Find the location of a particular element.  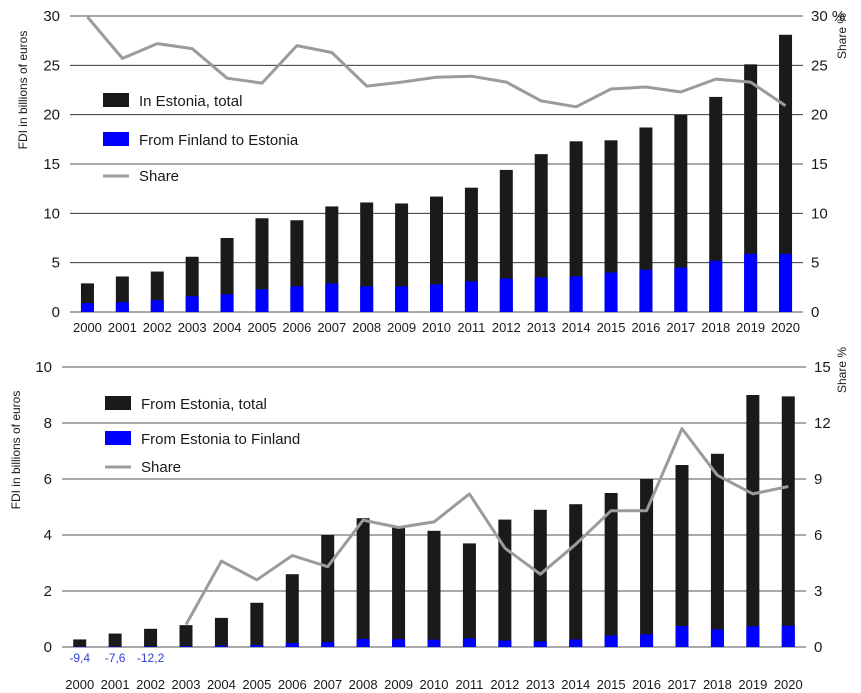

y2-tick-label: 5 is located at coordinates (815, 263).